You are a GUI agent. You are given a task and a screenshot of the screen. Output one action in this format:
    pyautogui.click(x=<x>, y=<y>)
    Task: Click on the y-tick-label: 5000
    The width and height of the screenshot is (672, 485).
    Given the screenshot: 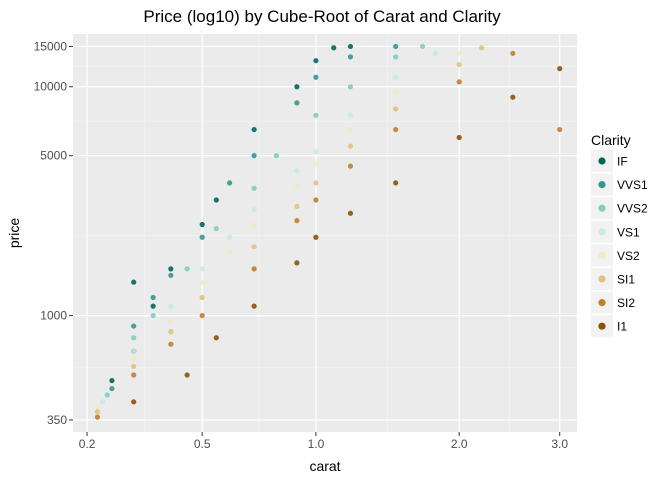 What is the action you would take?
    pyautogui.click(x=53, y=156)
    